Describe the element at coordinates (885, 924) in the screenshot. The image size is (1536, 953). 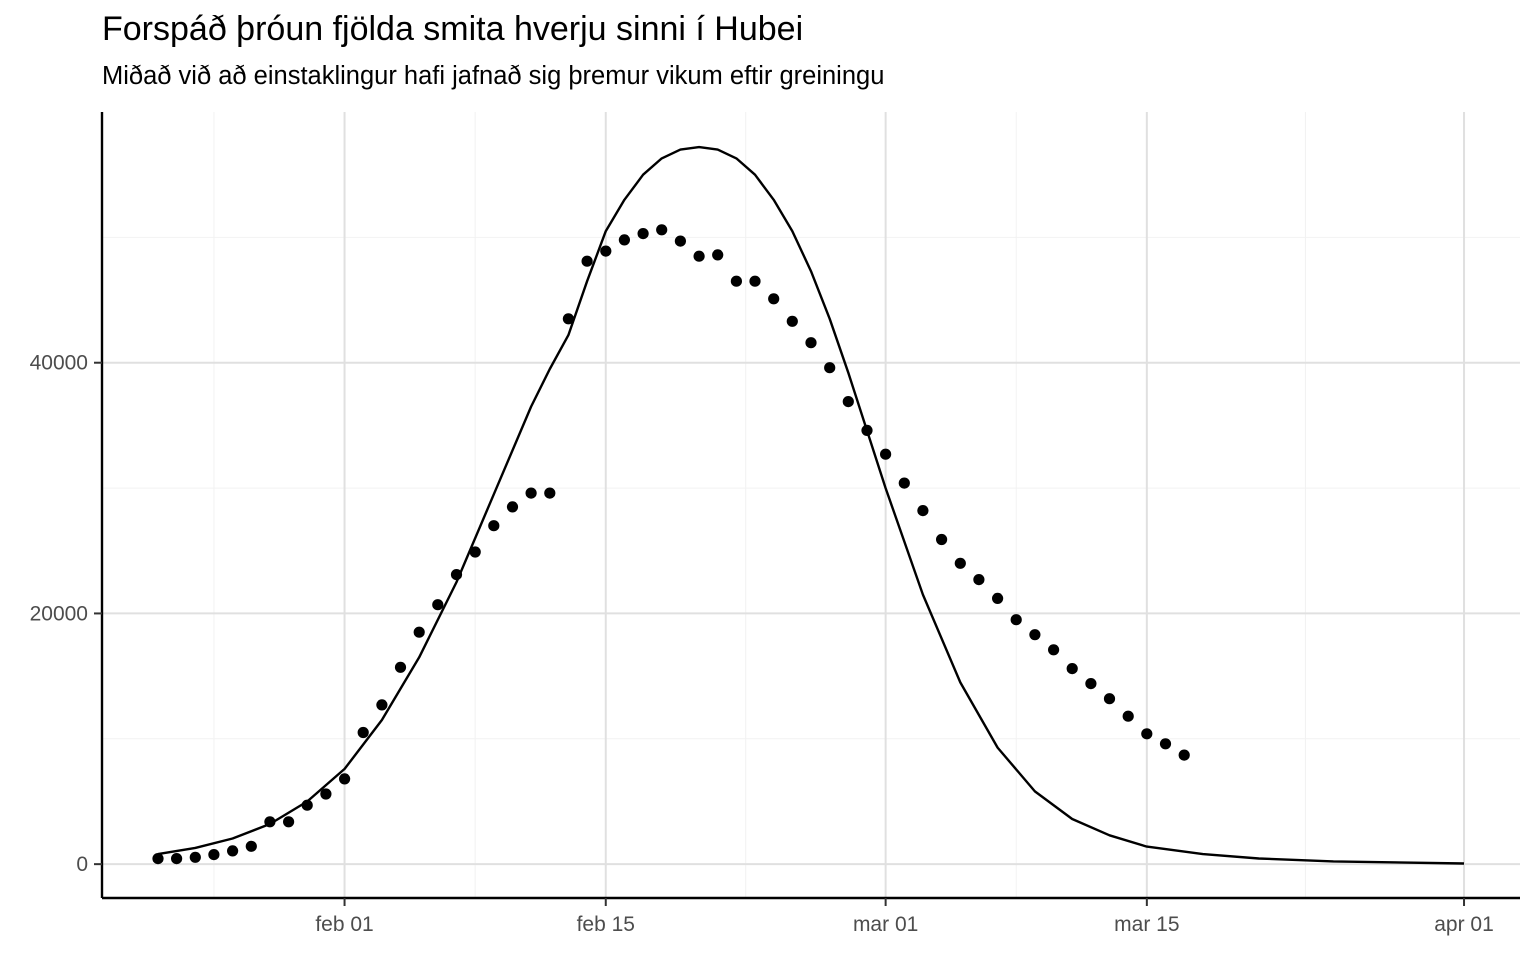
I see `x-tick-label: mar 01` at that location.